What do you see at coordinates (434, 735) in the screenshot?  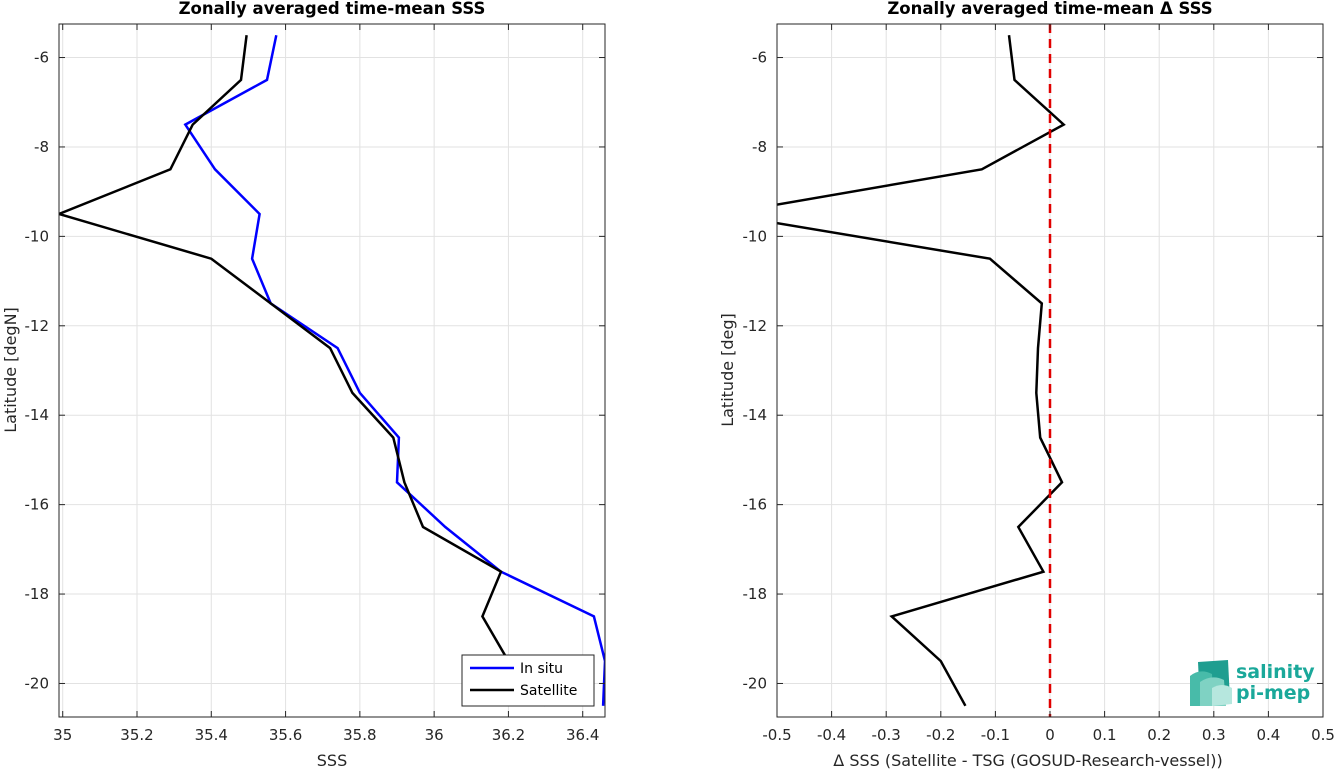 I see `x-tick-label: 36` at bounding box center [434, 735].